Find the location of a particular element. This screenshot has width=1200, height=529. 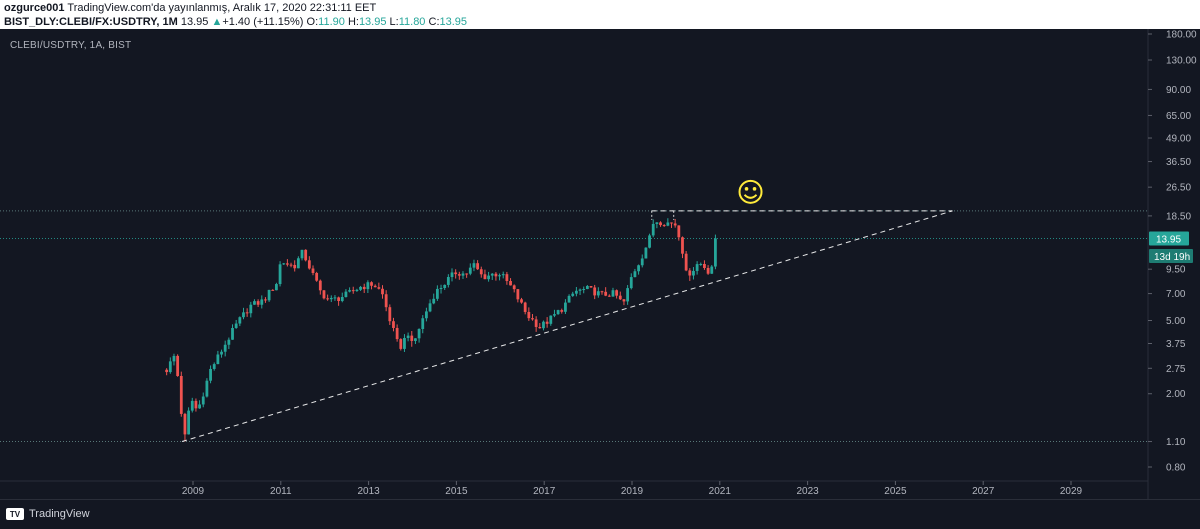

y-tick-label: 2.00 is located at coordinates (1176, 394).